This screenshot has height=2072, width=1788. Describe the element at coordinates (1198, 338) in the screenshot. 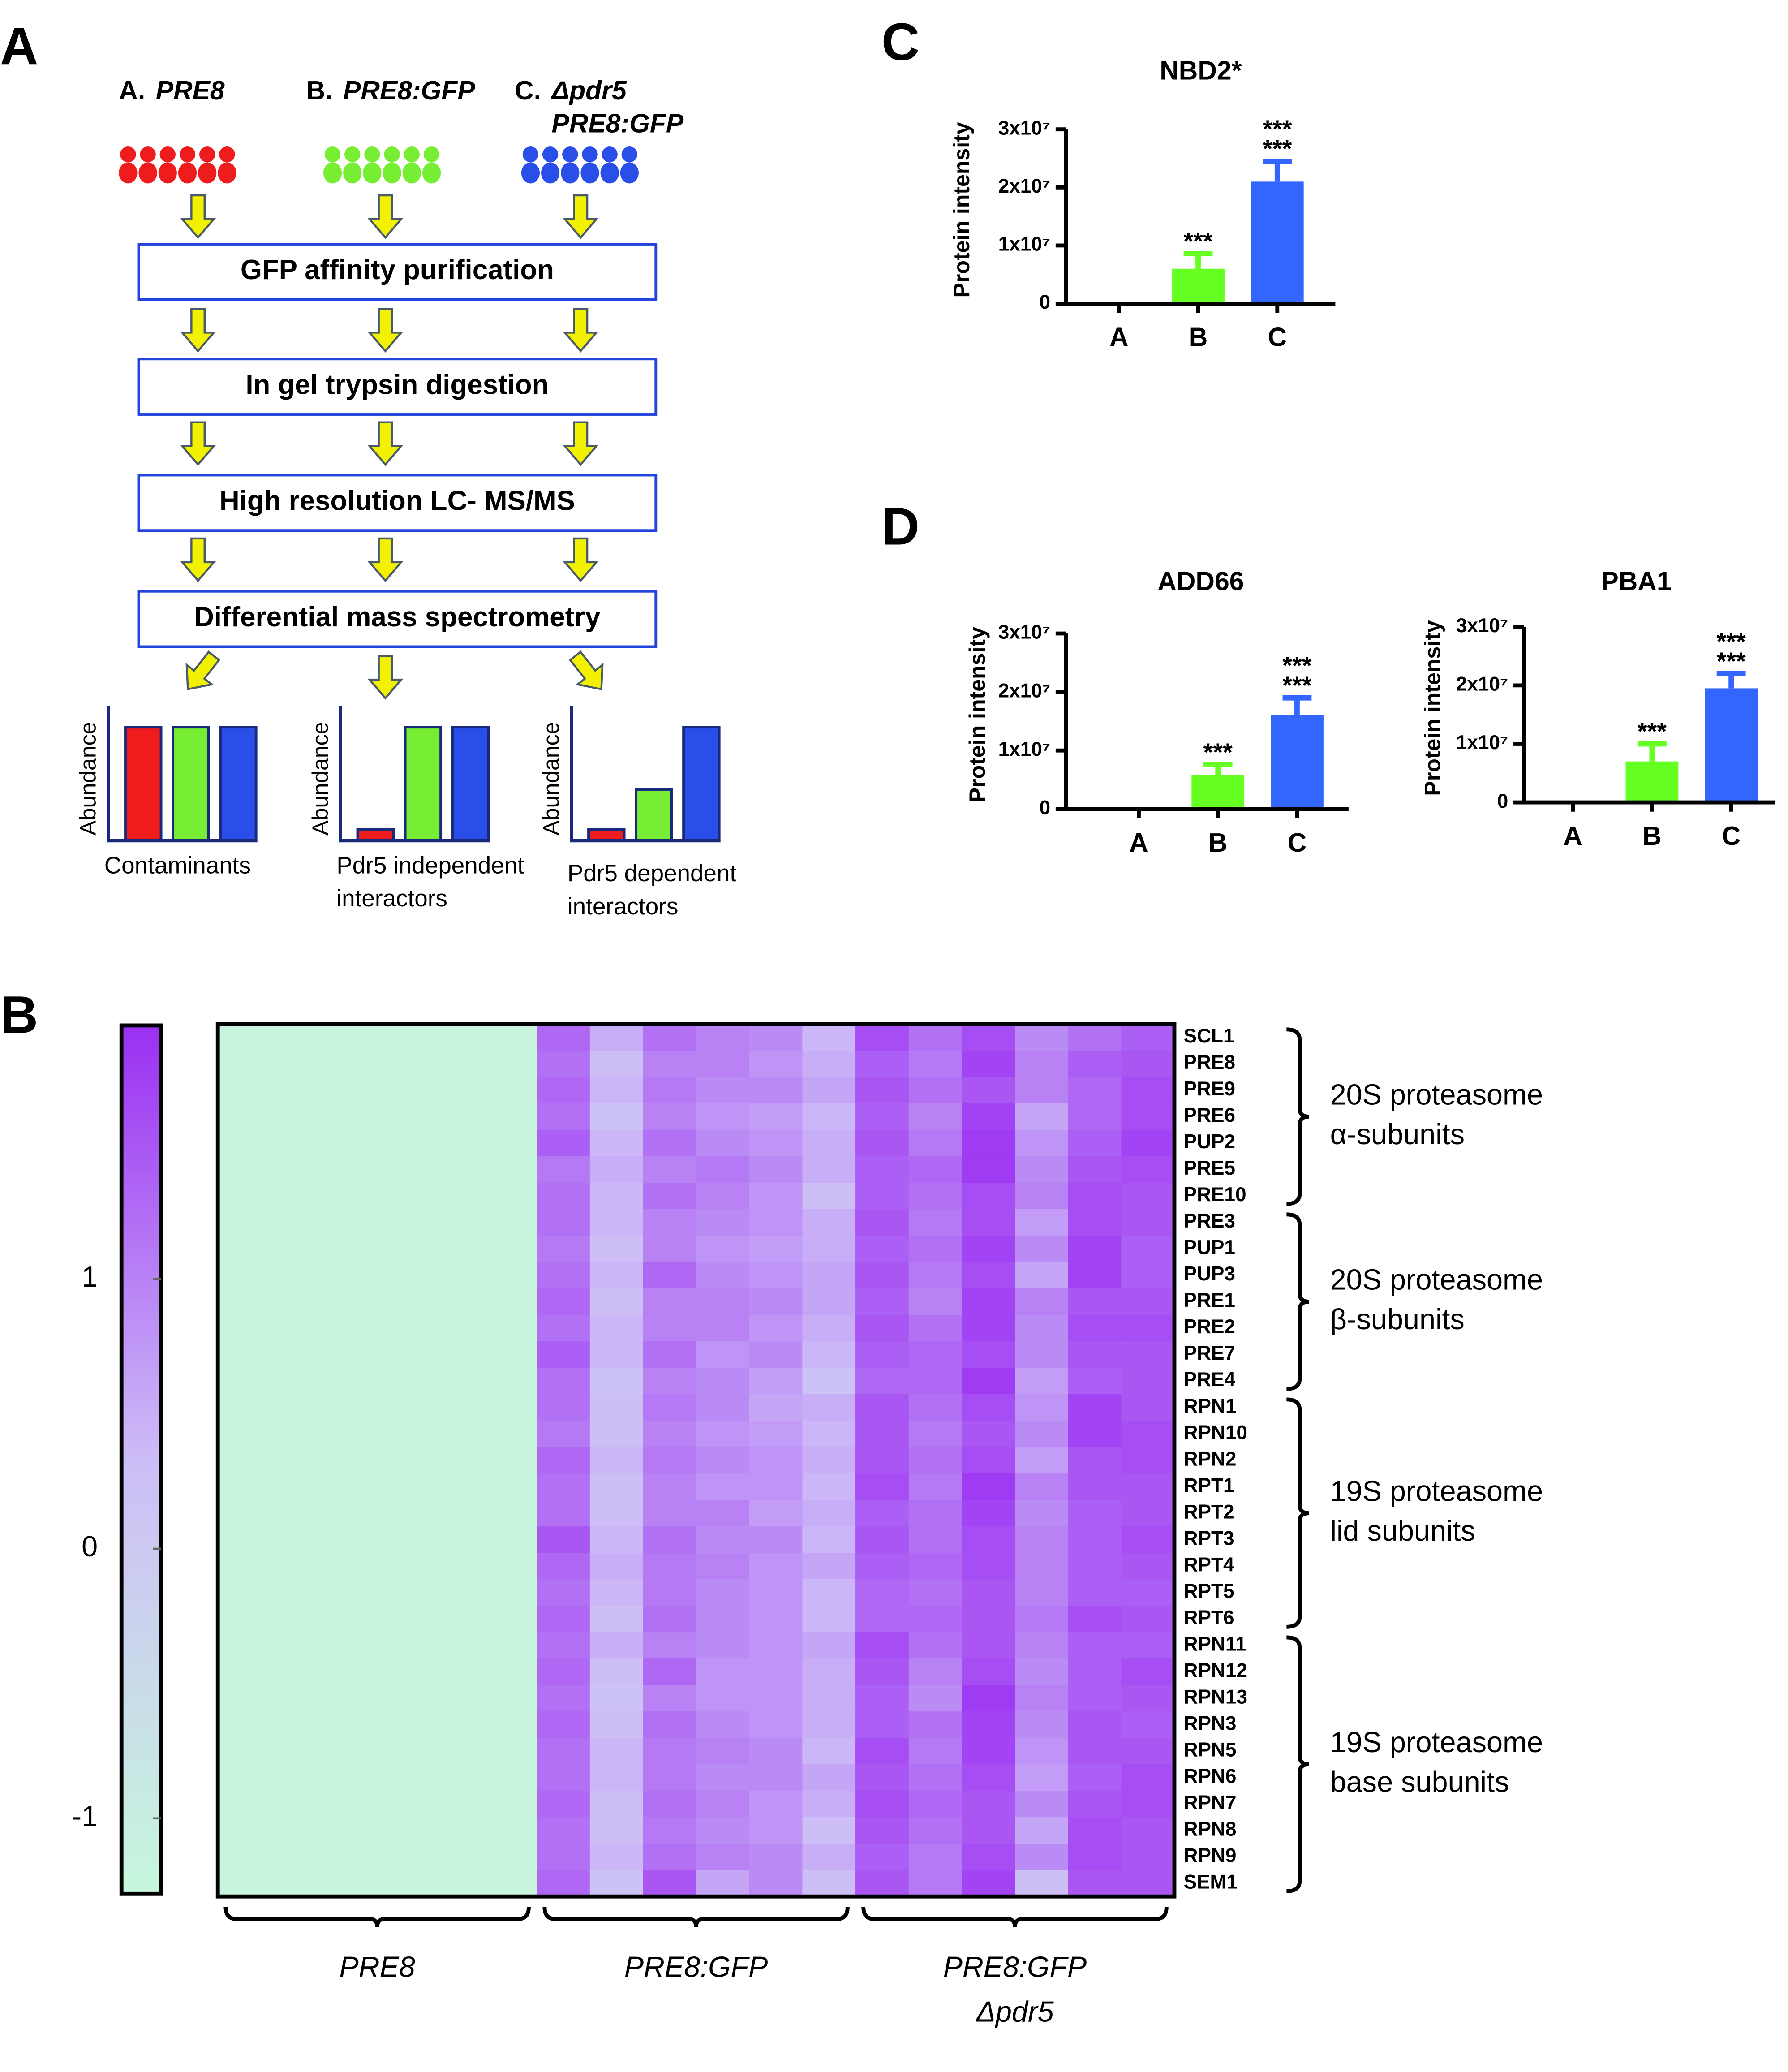

I see `x-tick-label: B` at that location.